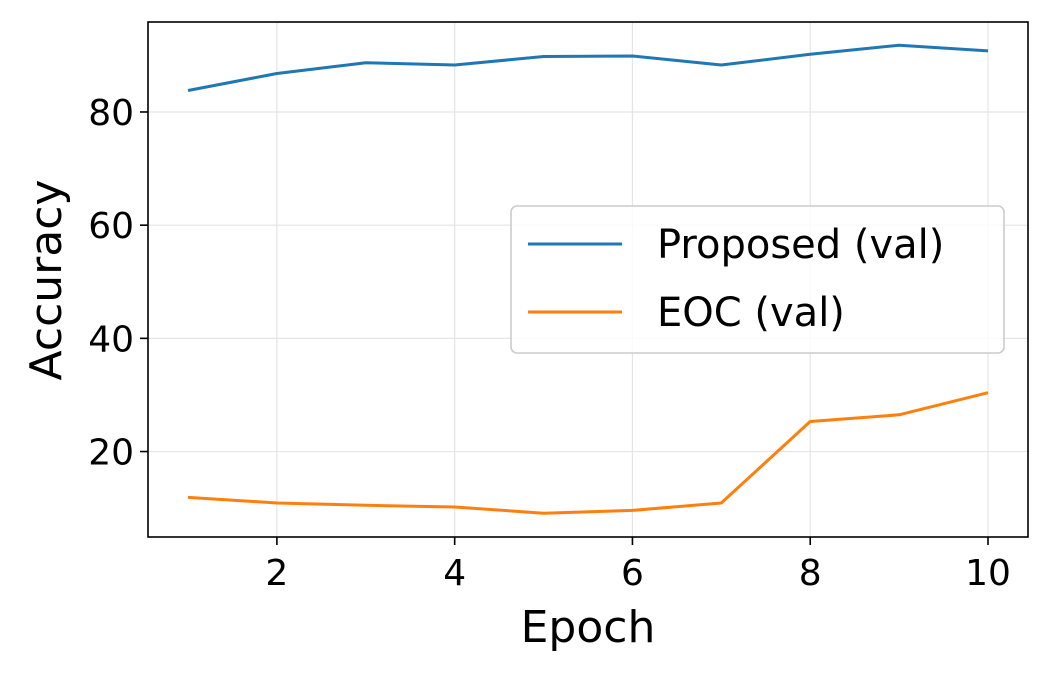  What do you see at coordinates (751, 313) in the screenshot?
I see `legend-label-2: EOC (val)` at bounding box center [751, 313].